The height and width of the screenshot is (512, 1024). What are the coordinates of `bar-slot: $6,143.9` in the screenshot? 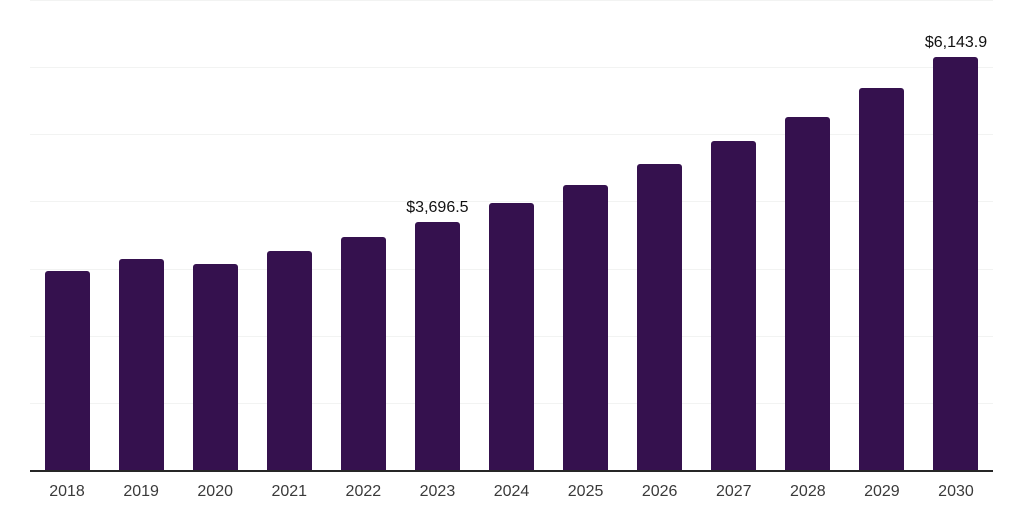 It's located at (956, 235).